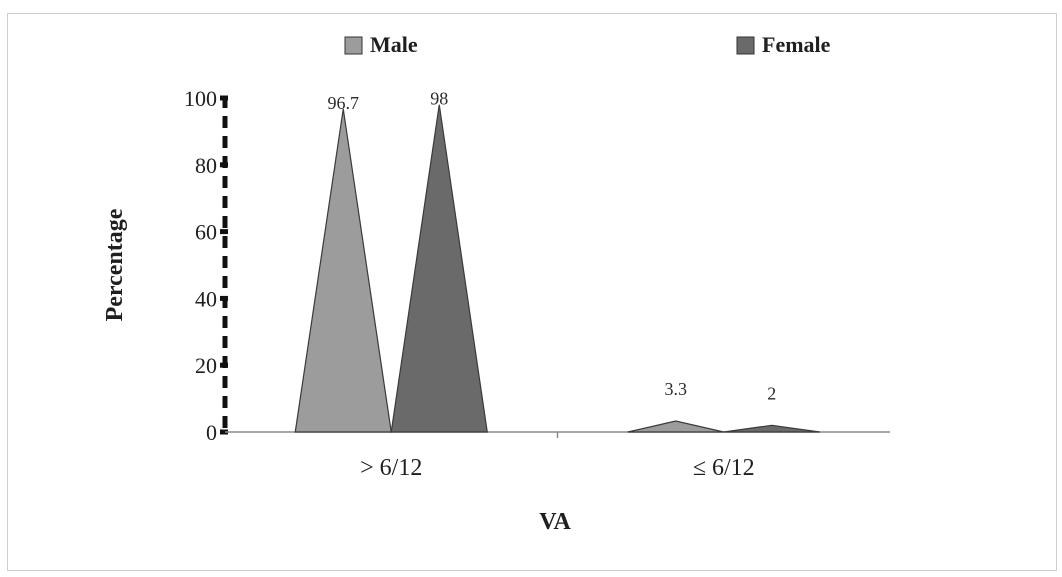 The image size is (1062, 577). I want to click on data-label-female-1: 2, so click(771, 393).